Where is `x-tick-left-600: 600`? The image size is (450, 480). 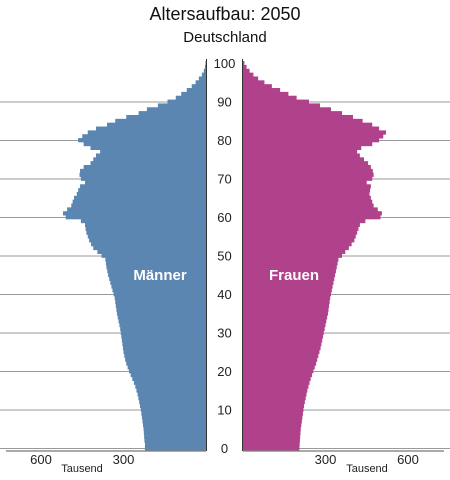 x-tick-left-600: 600 is located at coordinates (41, 459).